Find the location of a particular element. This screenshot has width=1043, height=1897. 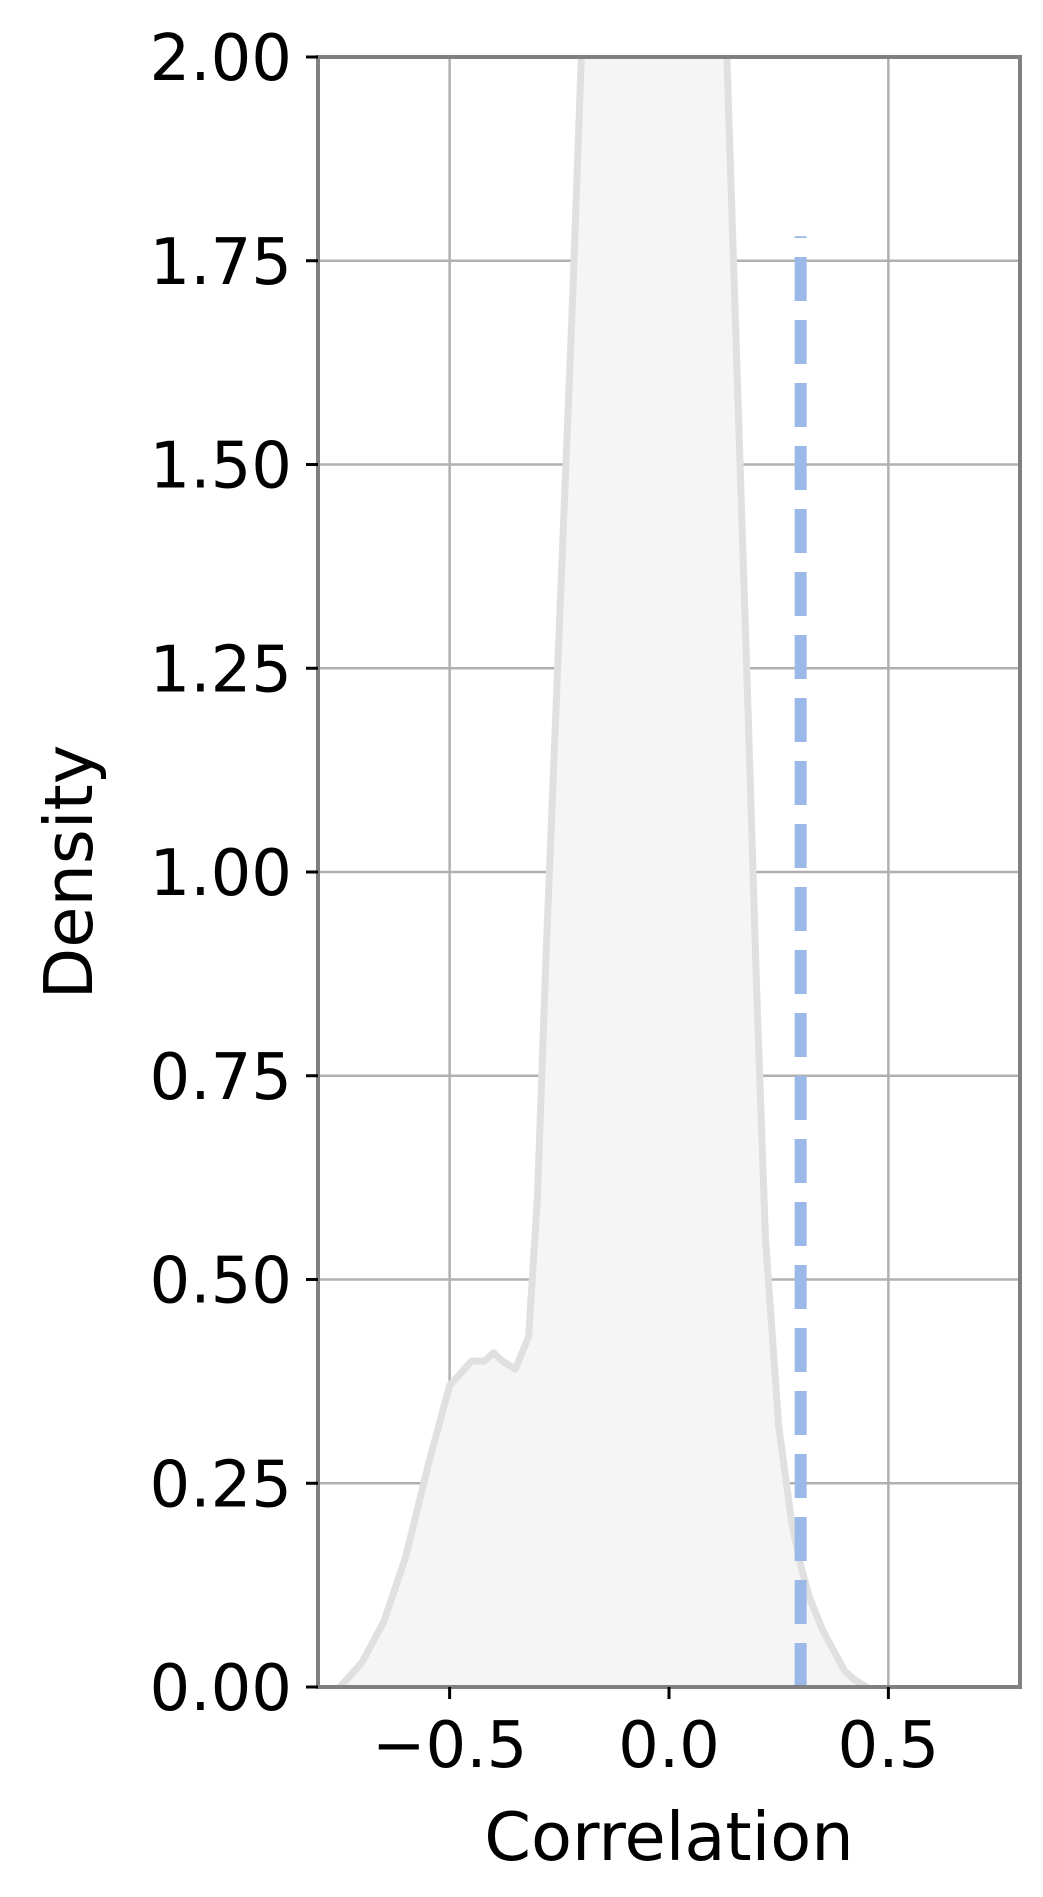

y-tick-label: 0.00 is located at coordinates (221, 1689).